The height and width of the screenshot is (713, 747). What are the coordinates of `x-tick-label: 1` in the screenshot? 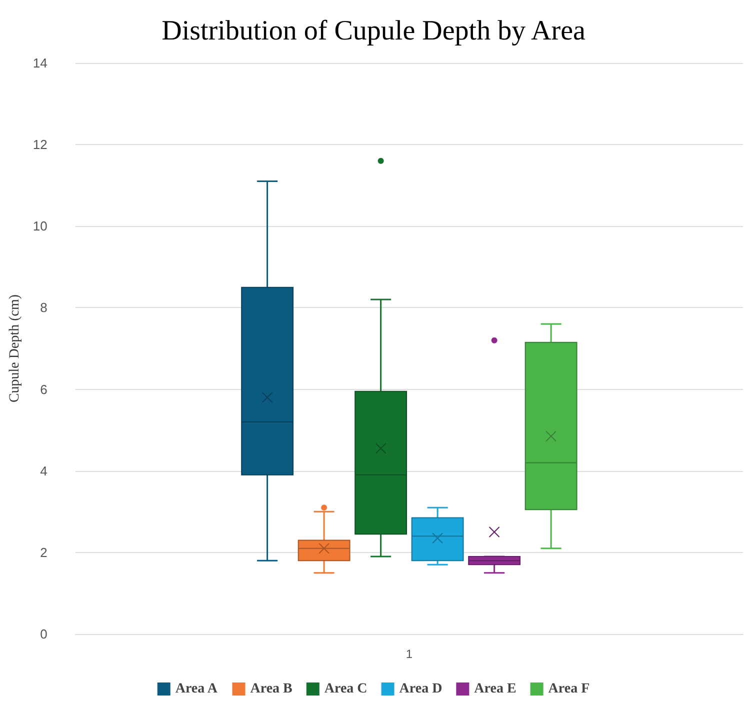 It's located at (409, 654).